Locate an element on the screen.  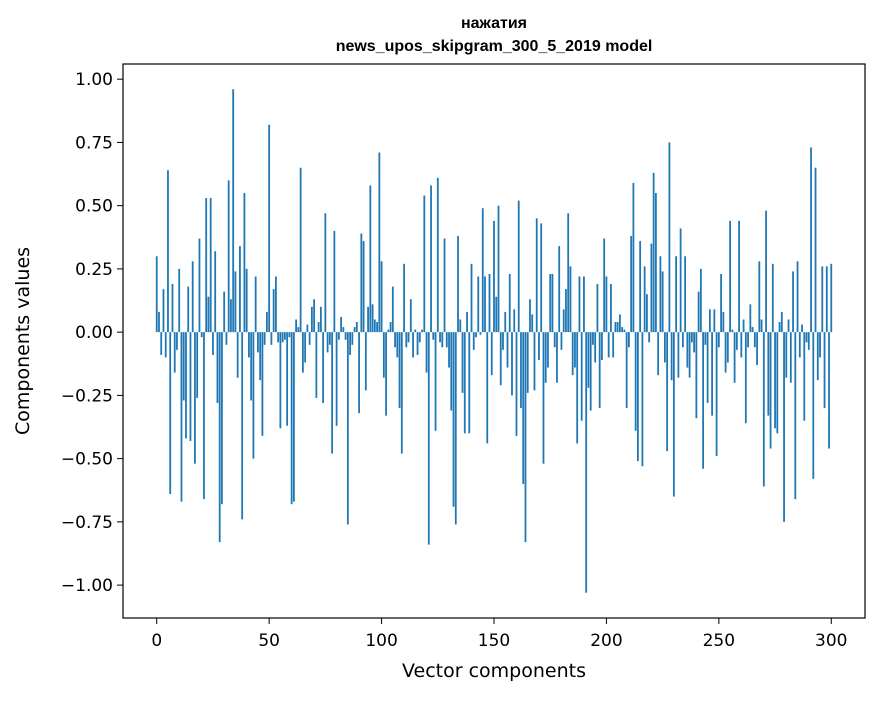
y-tick-label: 0.00 is located at coordinates (94, 333).